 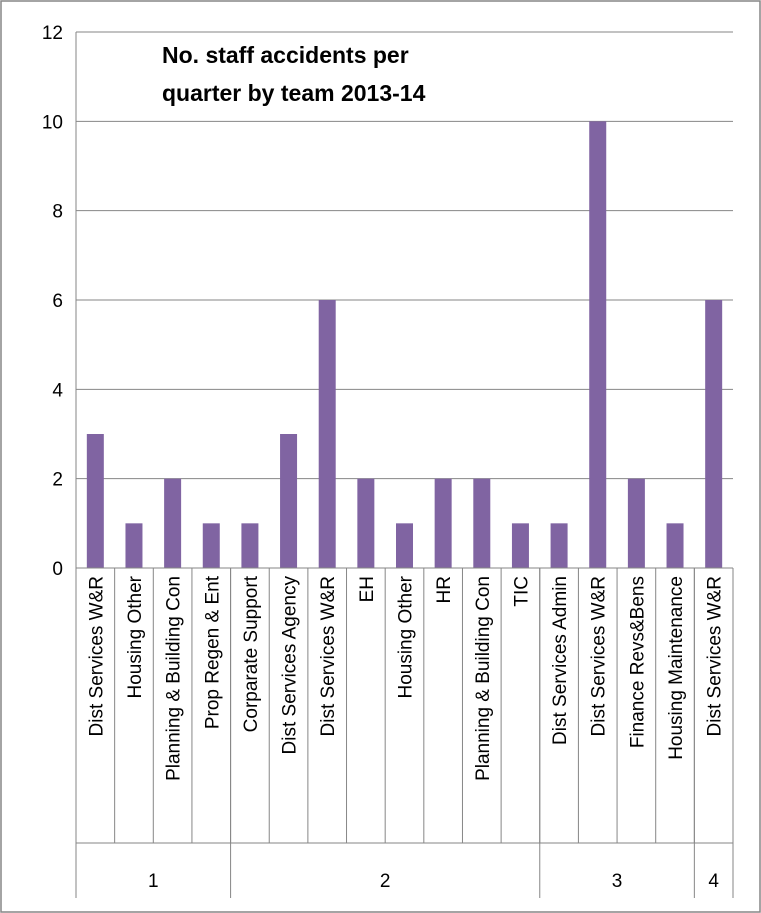 What do you see at coordinates (52, 122) in the screenshot?
I see `y-tick-label: 10` at bounding box center [52, 122].